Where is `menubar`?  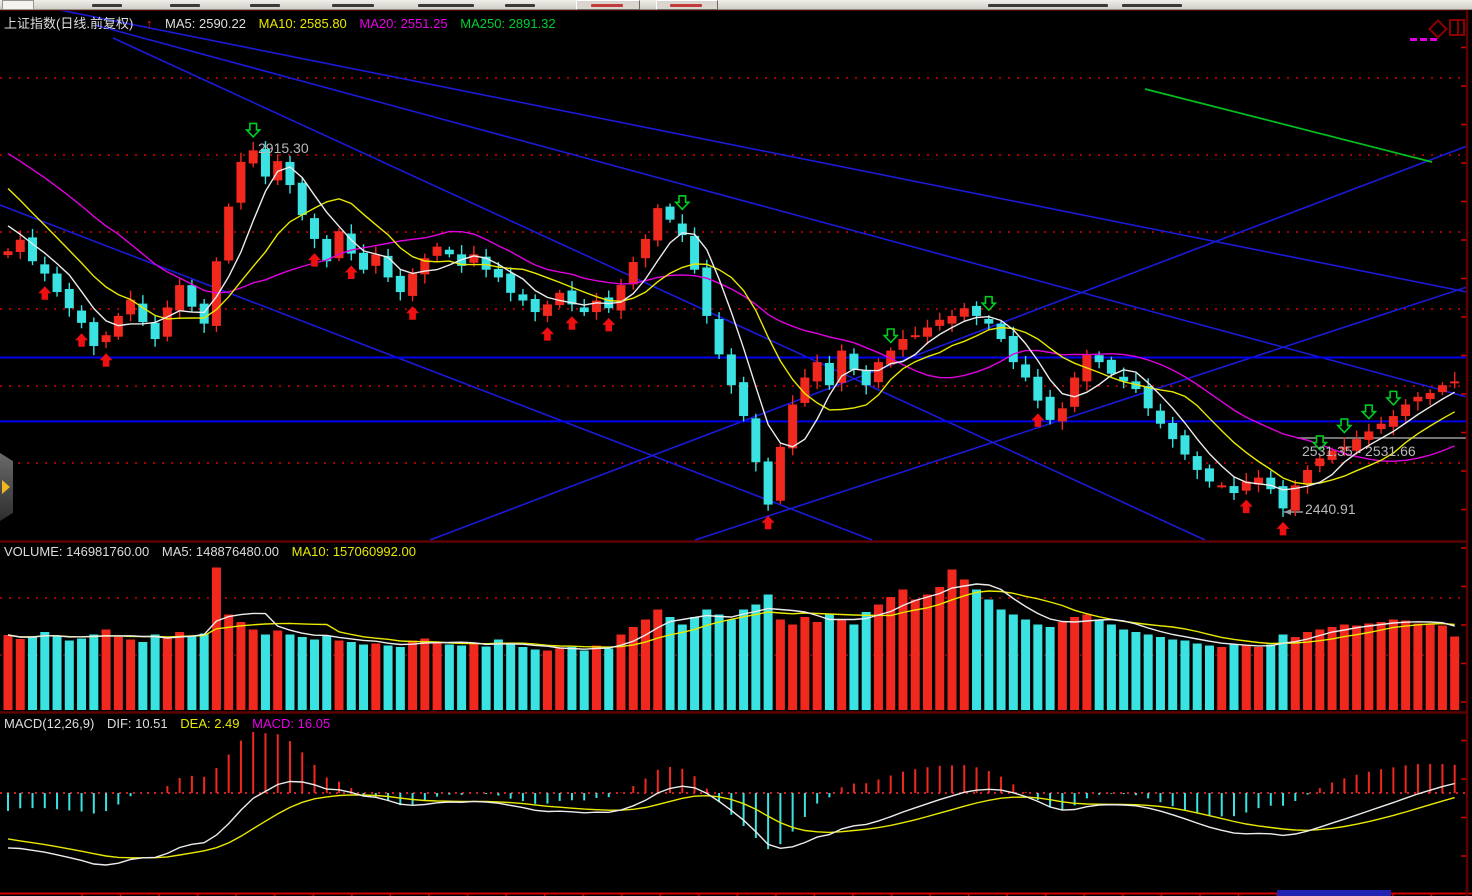 menubar is located at coordinates (736, 5).